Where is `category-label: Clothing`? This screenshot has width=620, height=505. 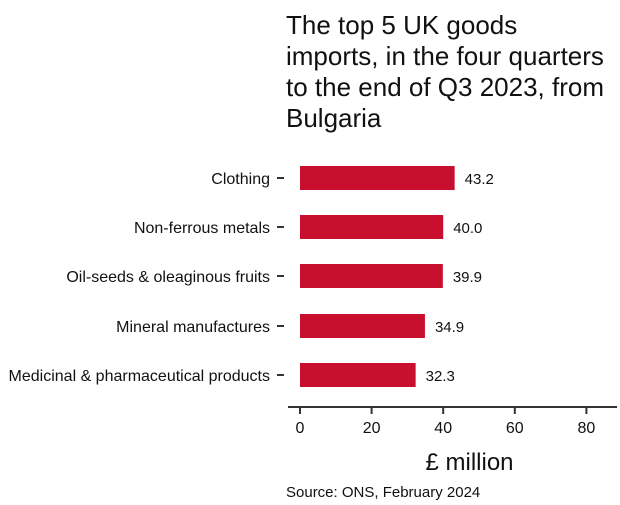
category-label: Clothing is located at coordinates (240, 179).